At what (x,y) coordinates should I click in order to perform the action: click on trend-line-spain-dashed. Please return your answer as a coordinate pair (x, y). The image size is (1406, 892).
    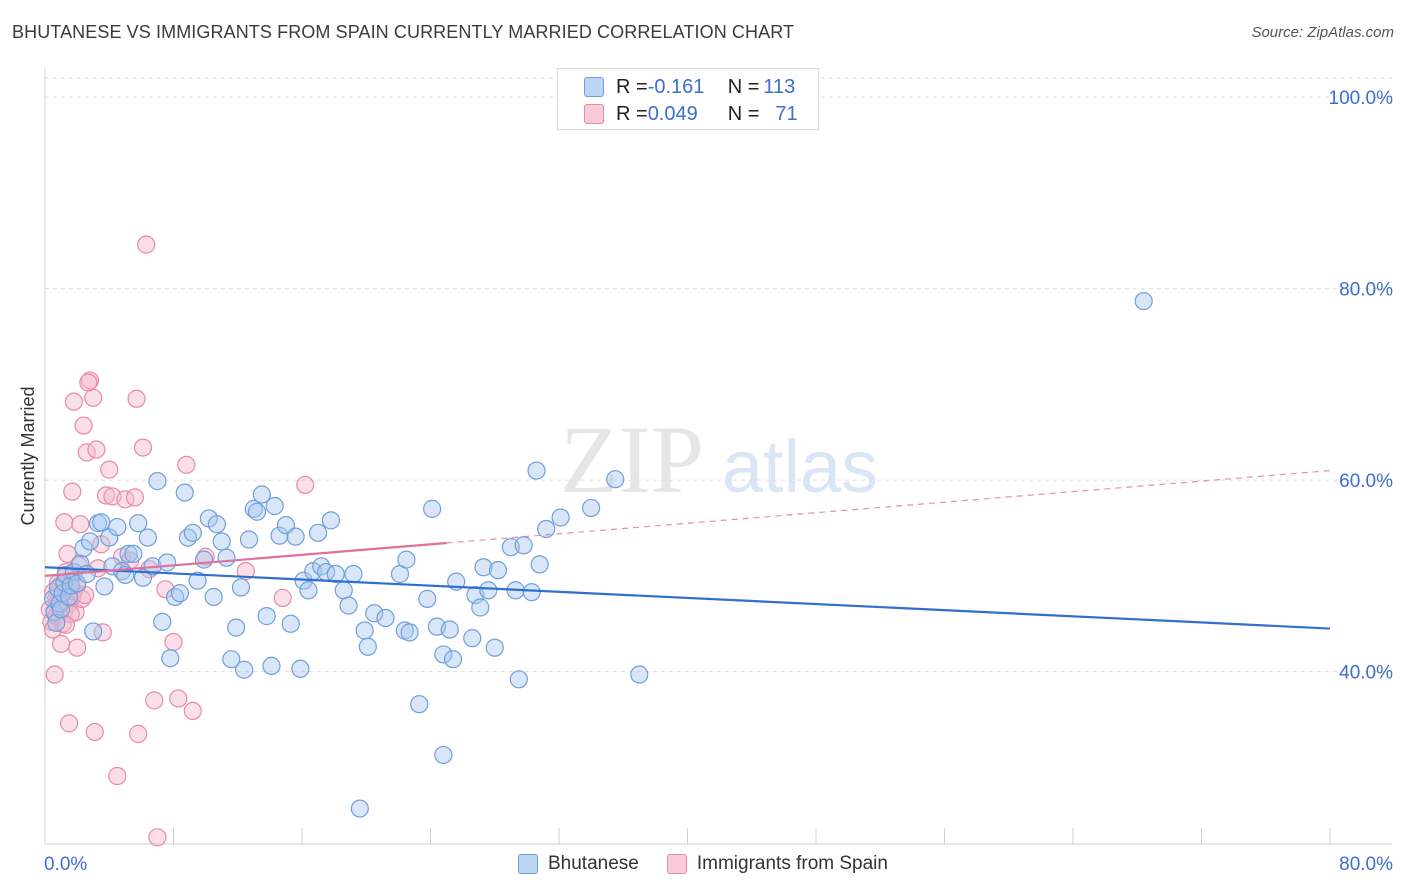
    Looking at the image, I should click on (888, 506).